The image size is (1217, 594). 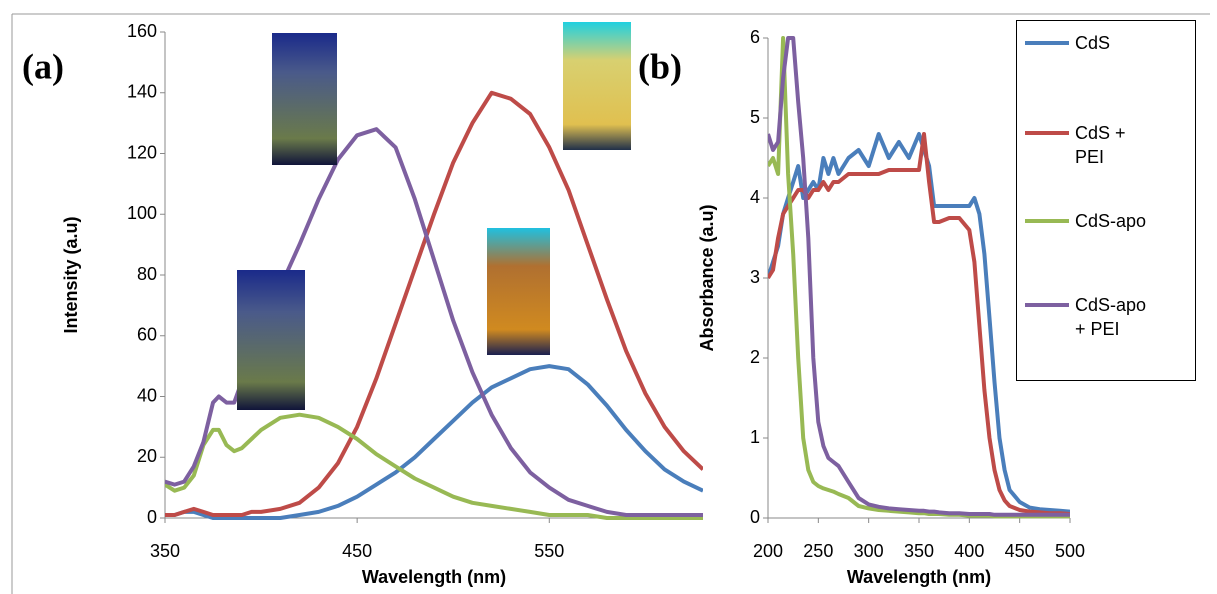 I want to click on panel-label: (a), so click(x=43, y=66).